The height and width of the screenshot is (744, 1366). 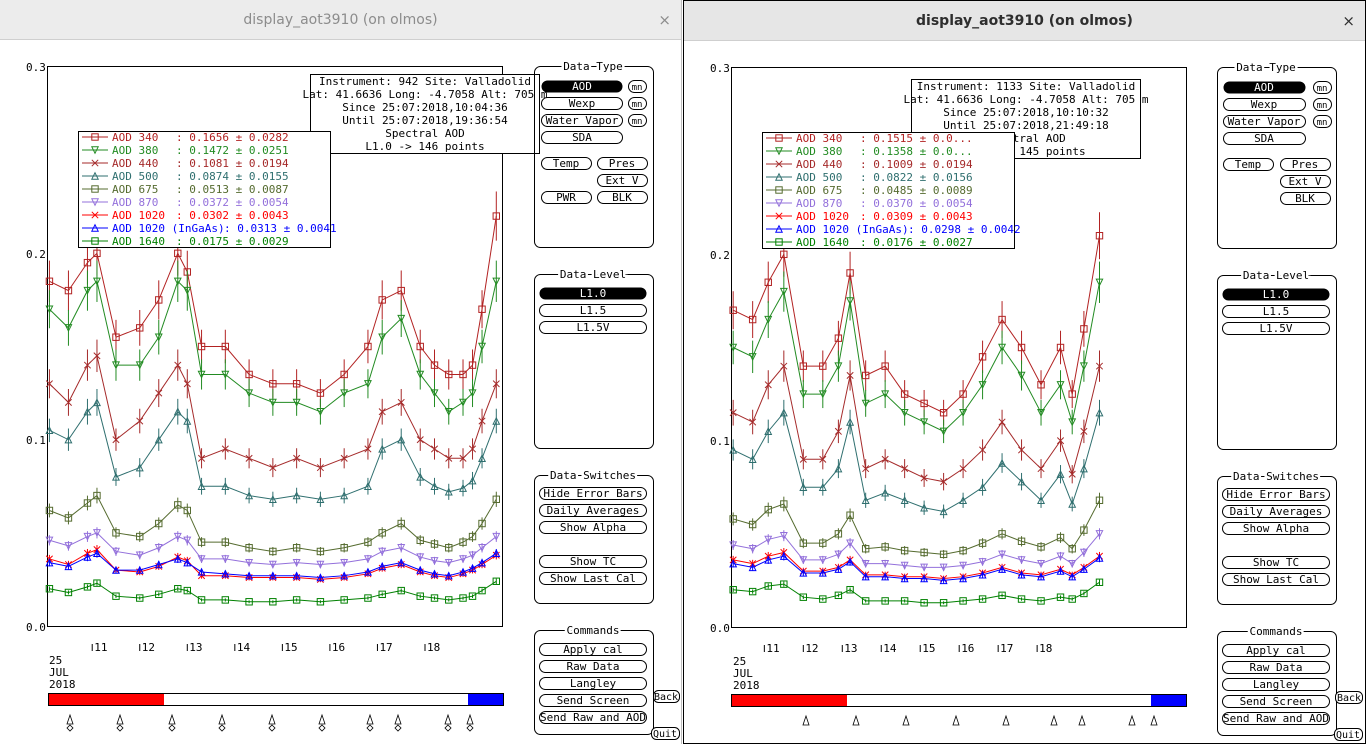 What do you see at coordinates (95, 175) in the screenshot?
I see `legend-marker` at bounding box center [95, 175].